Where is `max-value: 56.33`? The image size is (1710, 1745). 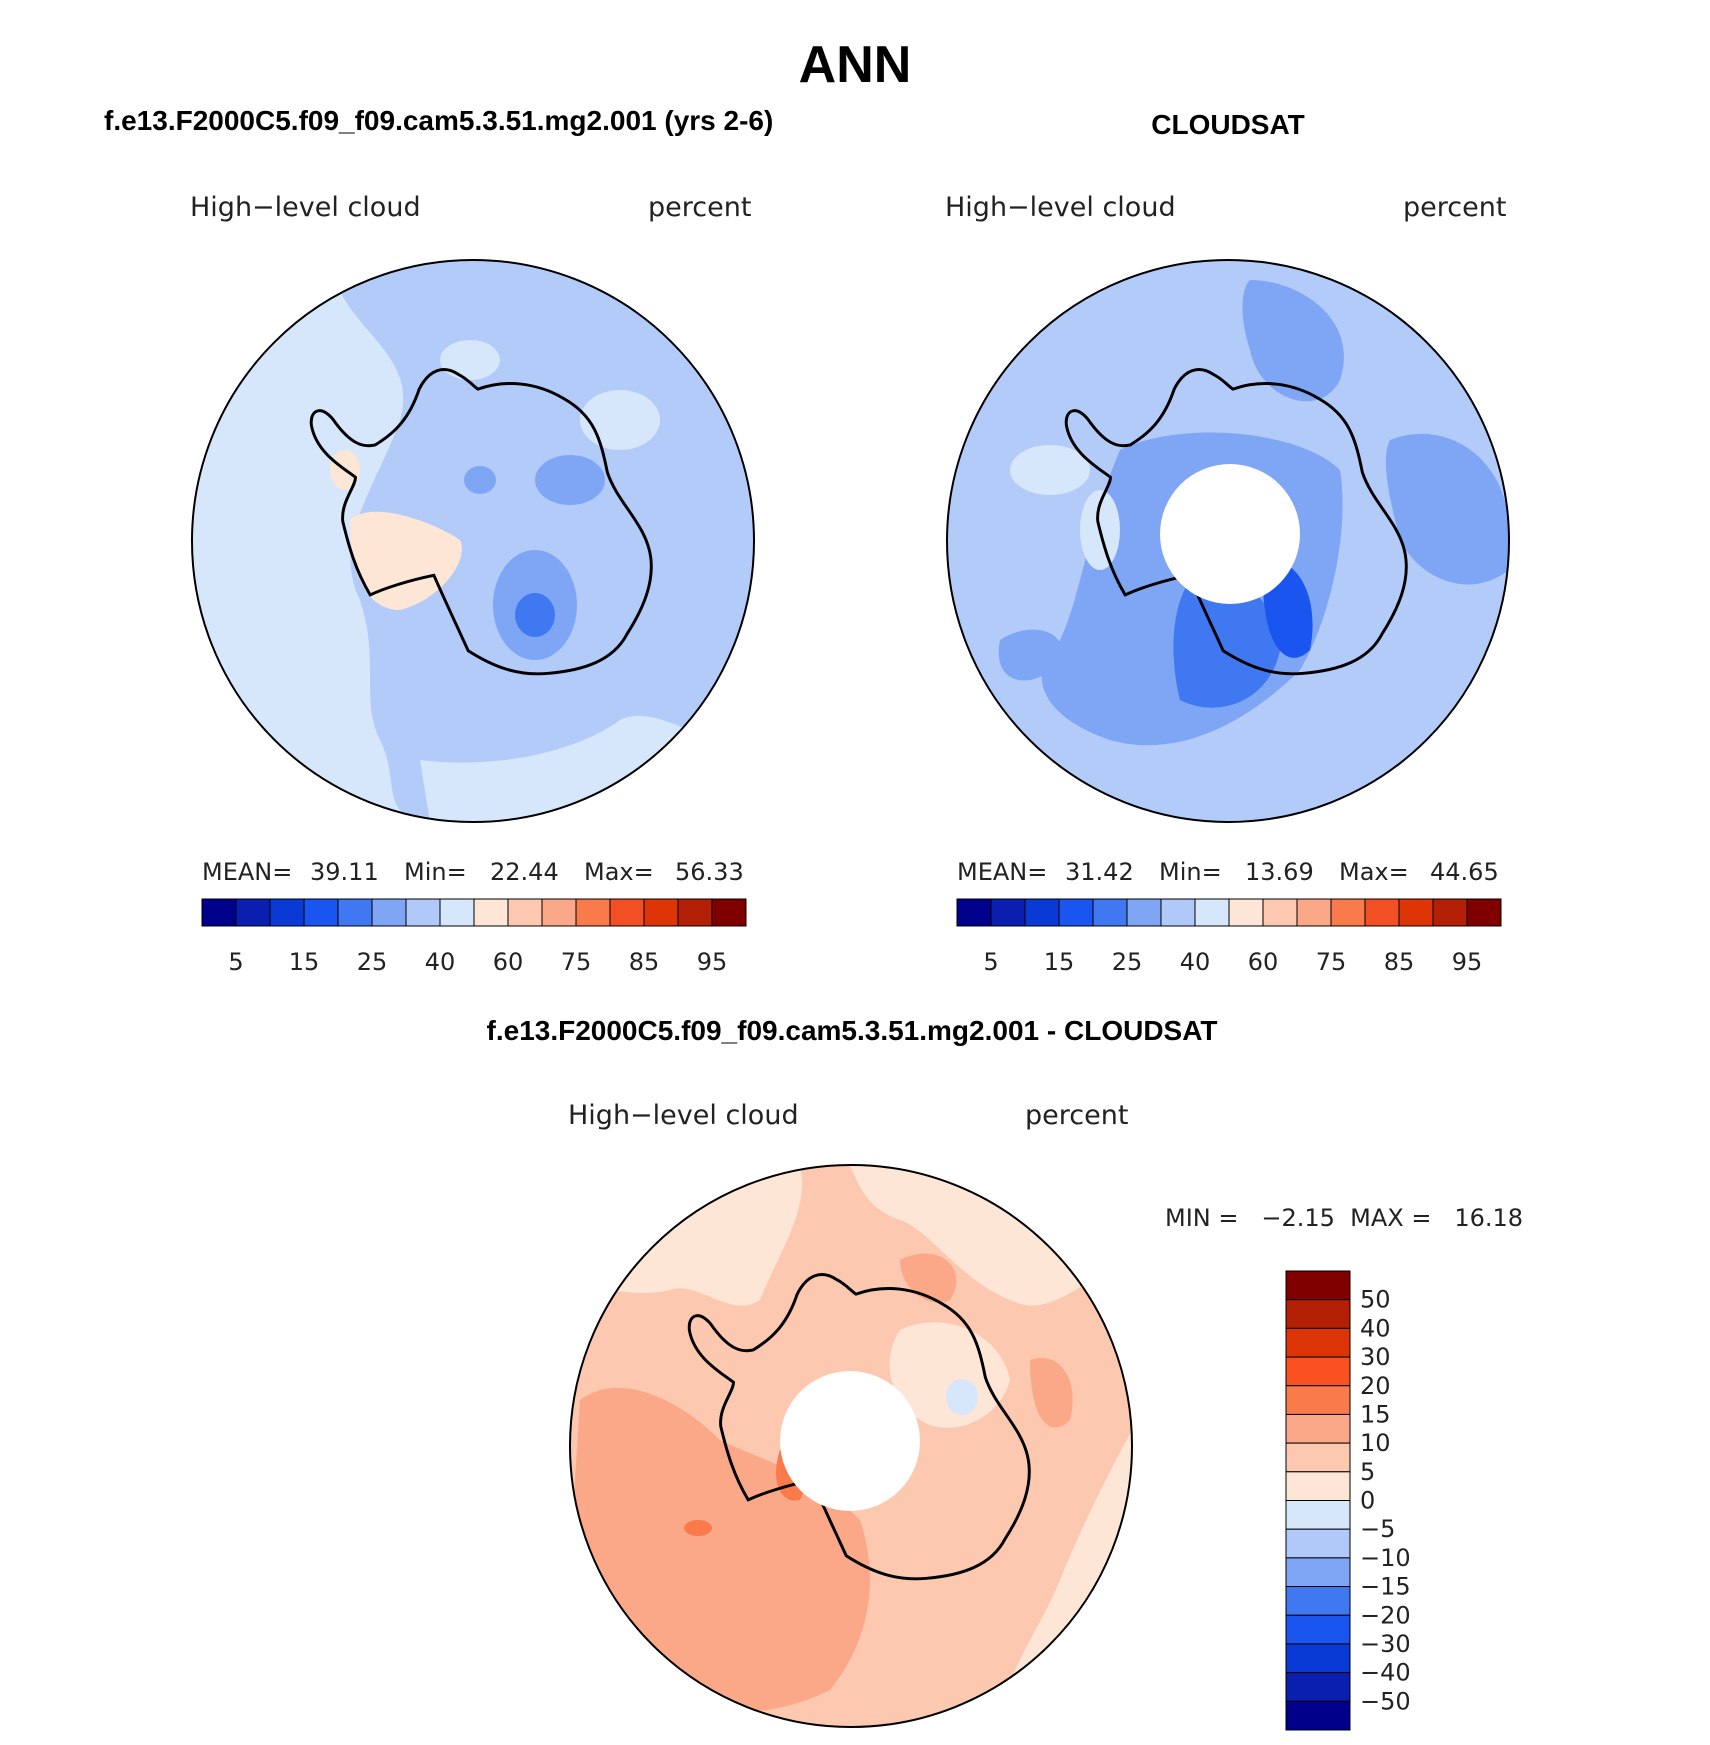 max-value: 56.33 is located at coordinates (709, 872).